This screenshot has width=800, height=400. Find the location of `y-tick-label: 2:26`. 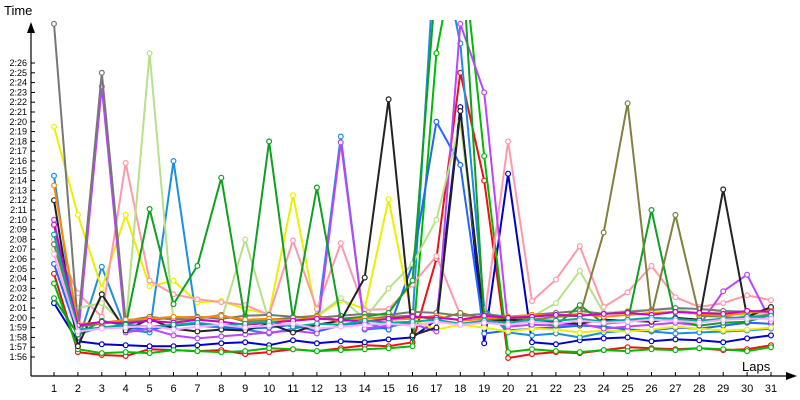

y-tick-label: 2:26 is located at coordinates (18, 63).